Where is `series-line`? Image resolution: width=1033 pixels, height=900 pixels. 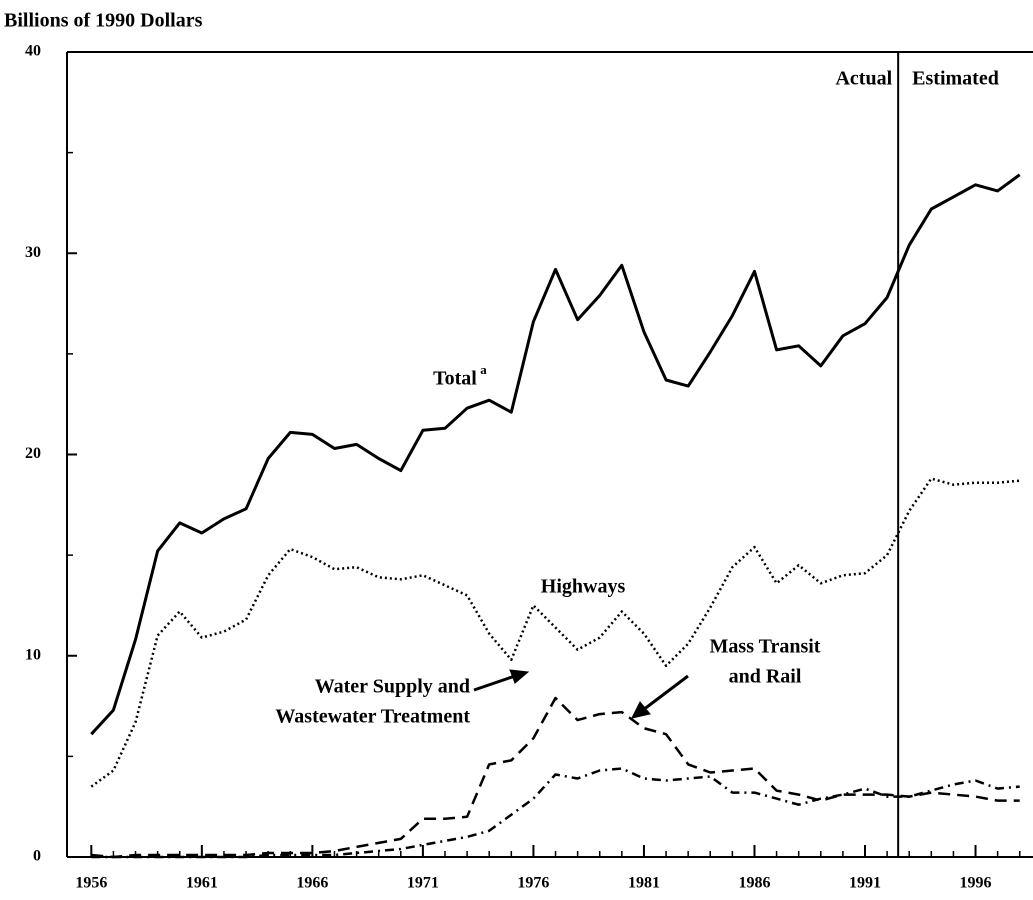 series-line is located at coordinates (555, 813).